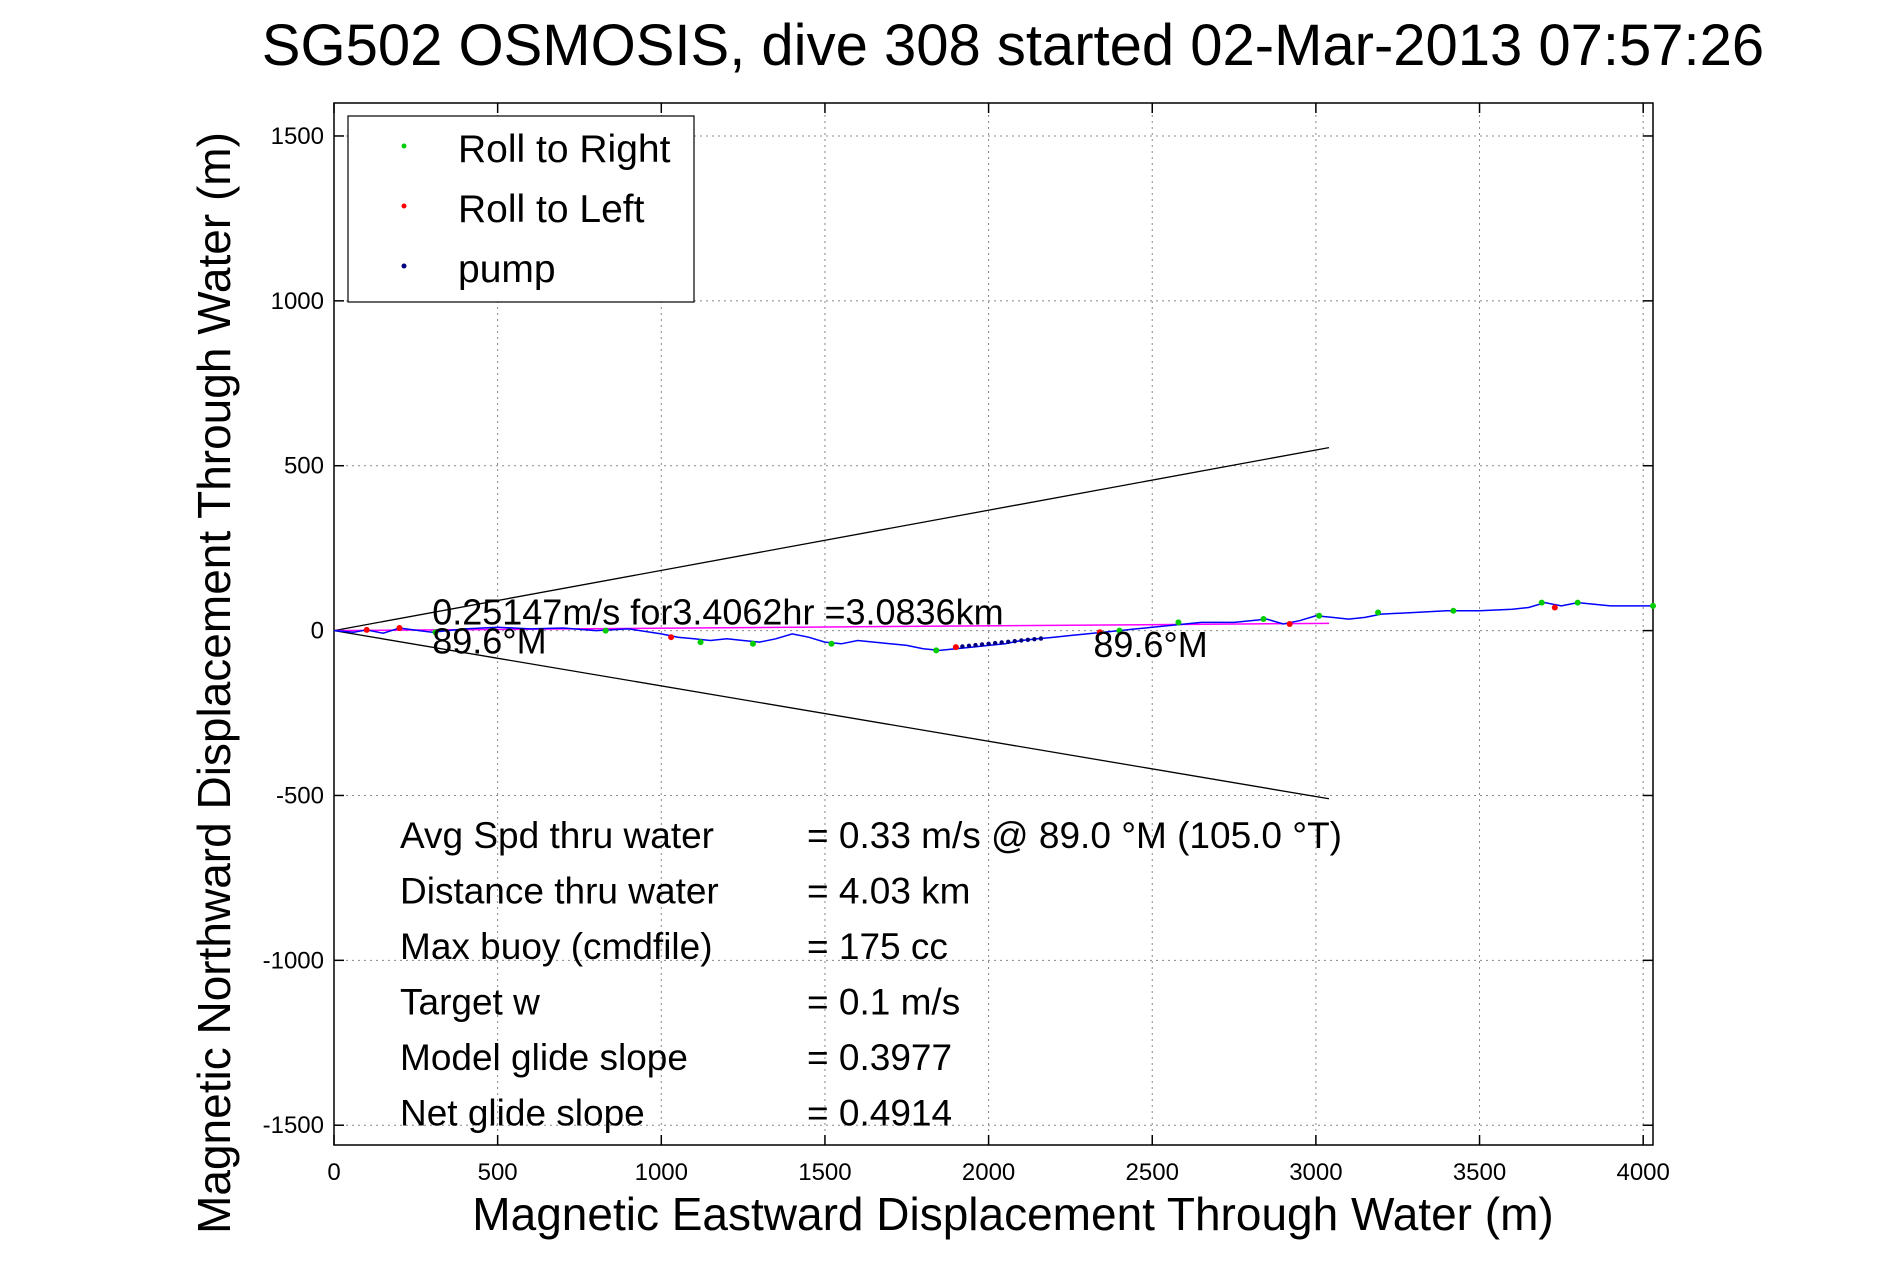  Describe the element at coordinates (557, 835) in the screenshot. I see `stat-label: Avg Spd thru water` at that location.